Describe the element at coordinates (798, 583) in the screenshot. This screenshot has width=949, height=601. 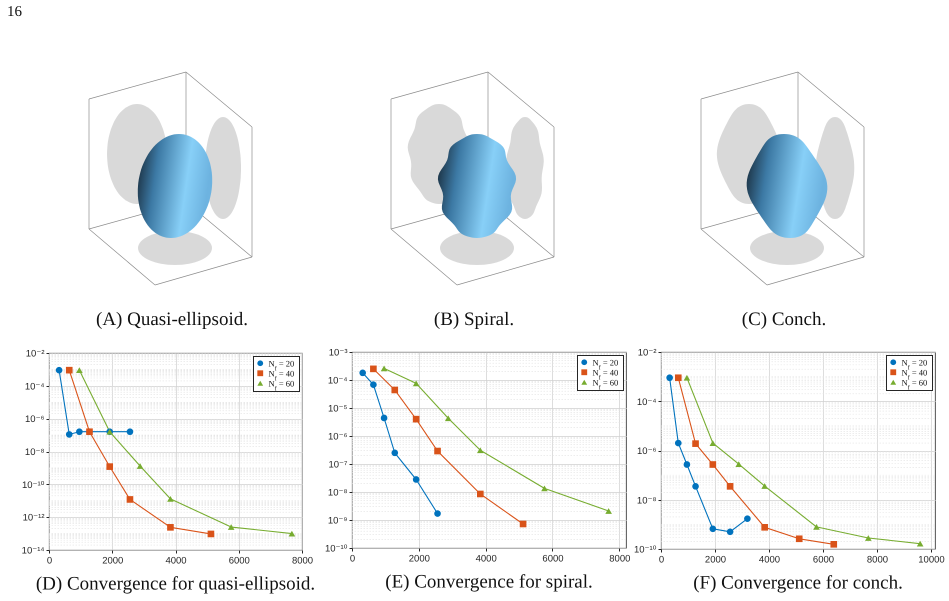
I see `text: (F) Convergence for conch.` at that location.